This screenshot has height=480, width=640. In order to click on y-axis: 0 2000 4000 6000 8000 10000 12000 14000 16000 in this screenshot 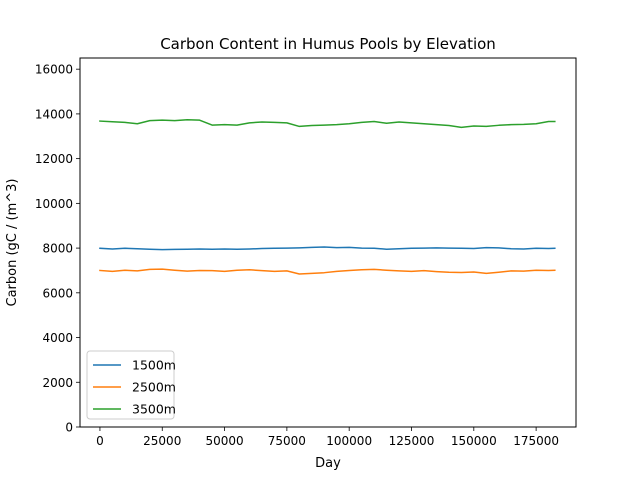, I will do `click(57, 249)`.